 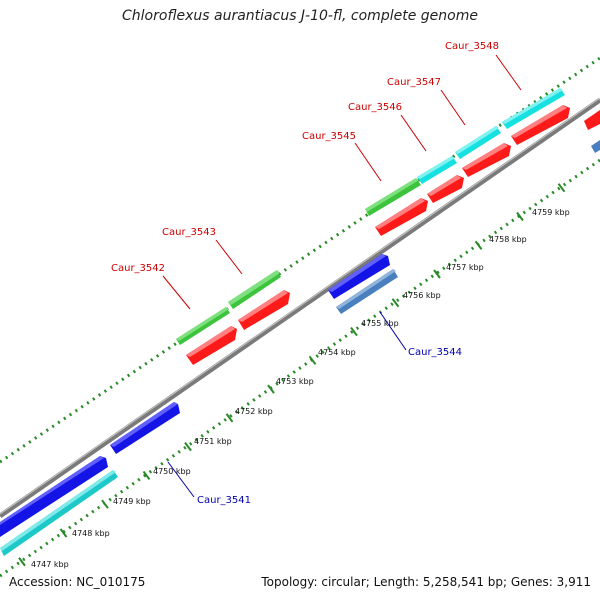 What do you see at coordinates (254, 411) in the screenshot?
I see `scale-label: 4752 kbp` at bounding box center [254, 411].